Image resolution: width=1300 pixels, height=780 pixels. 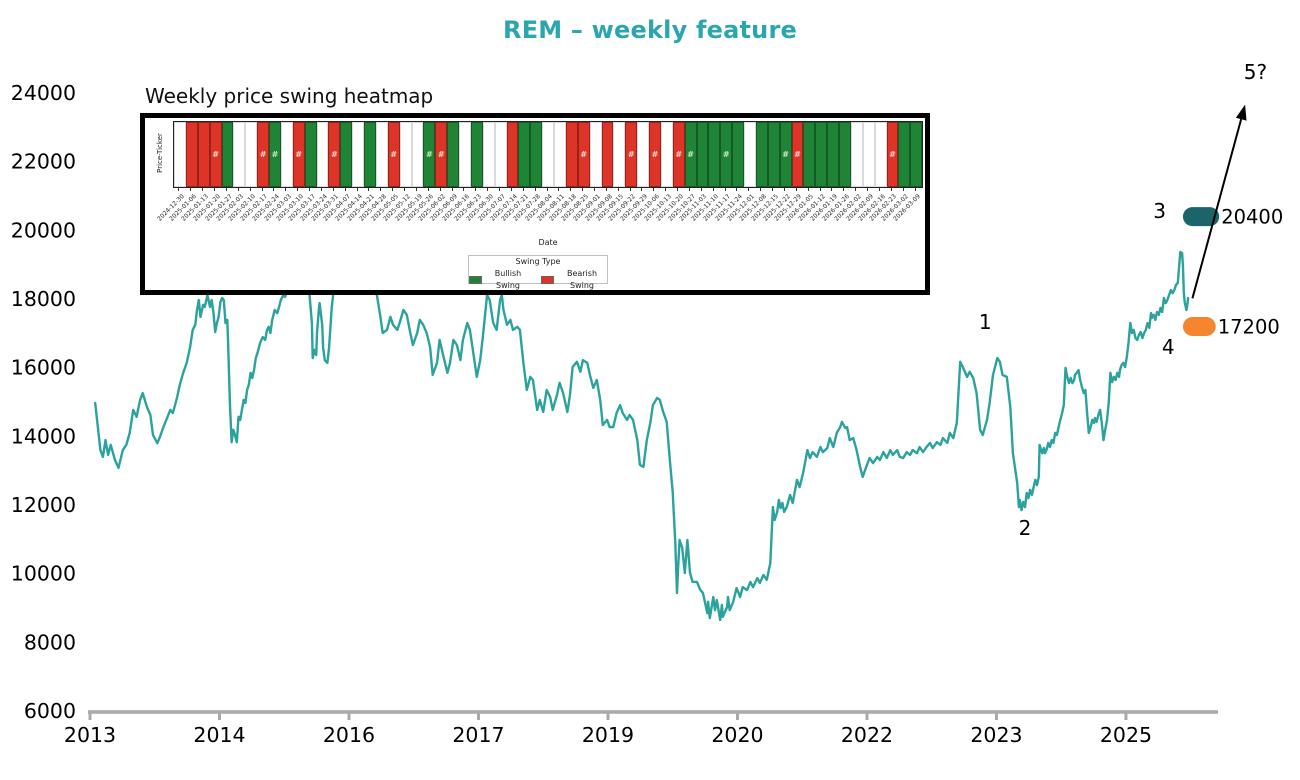 What do you see at coordinates (349, 735) in the screenshot?
I see `x-axis-label: 2016` at bounding box center [349, 735].